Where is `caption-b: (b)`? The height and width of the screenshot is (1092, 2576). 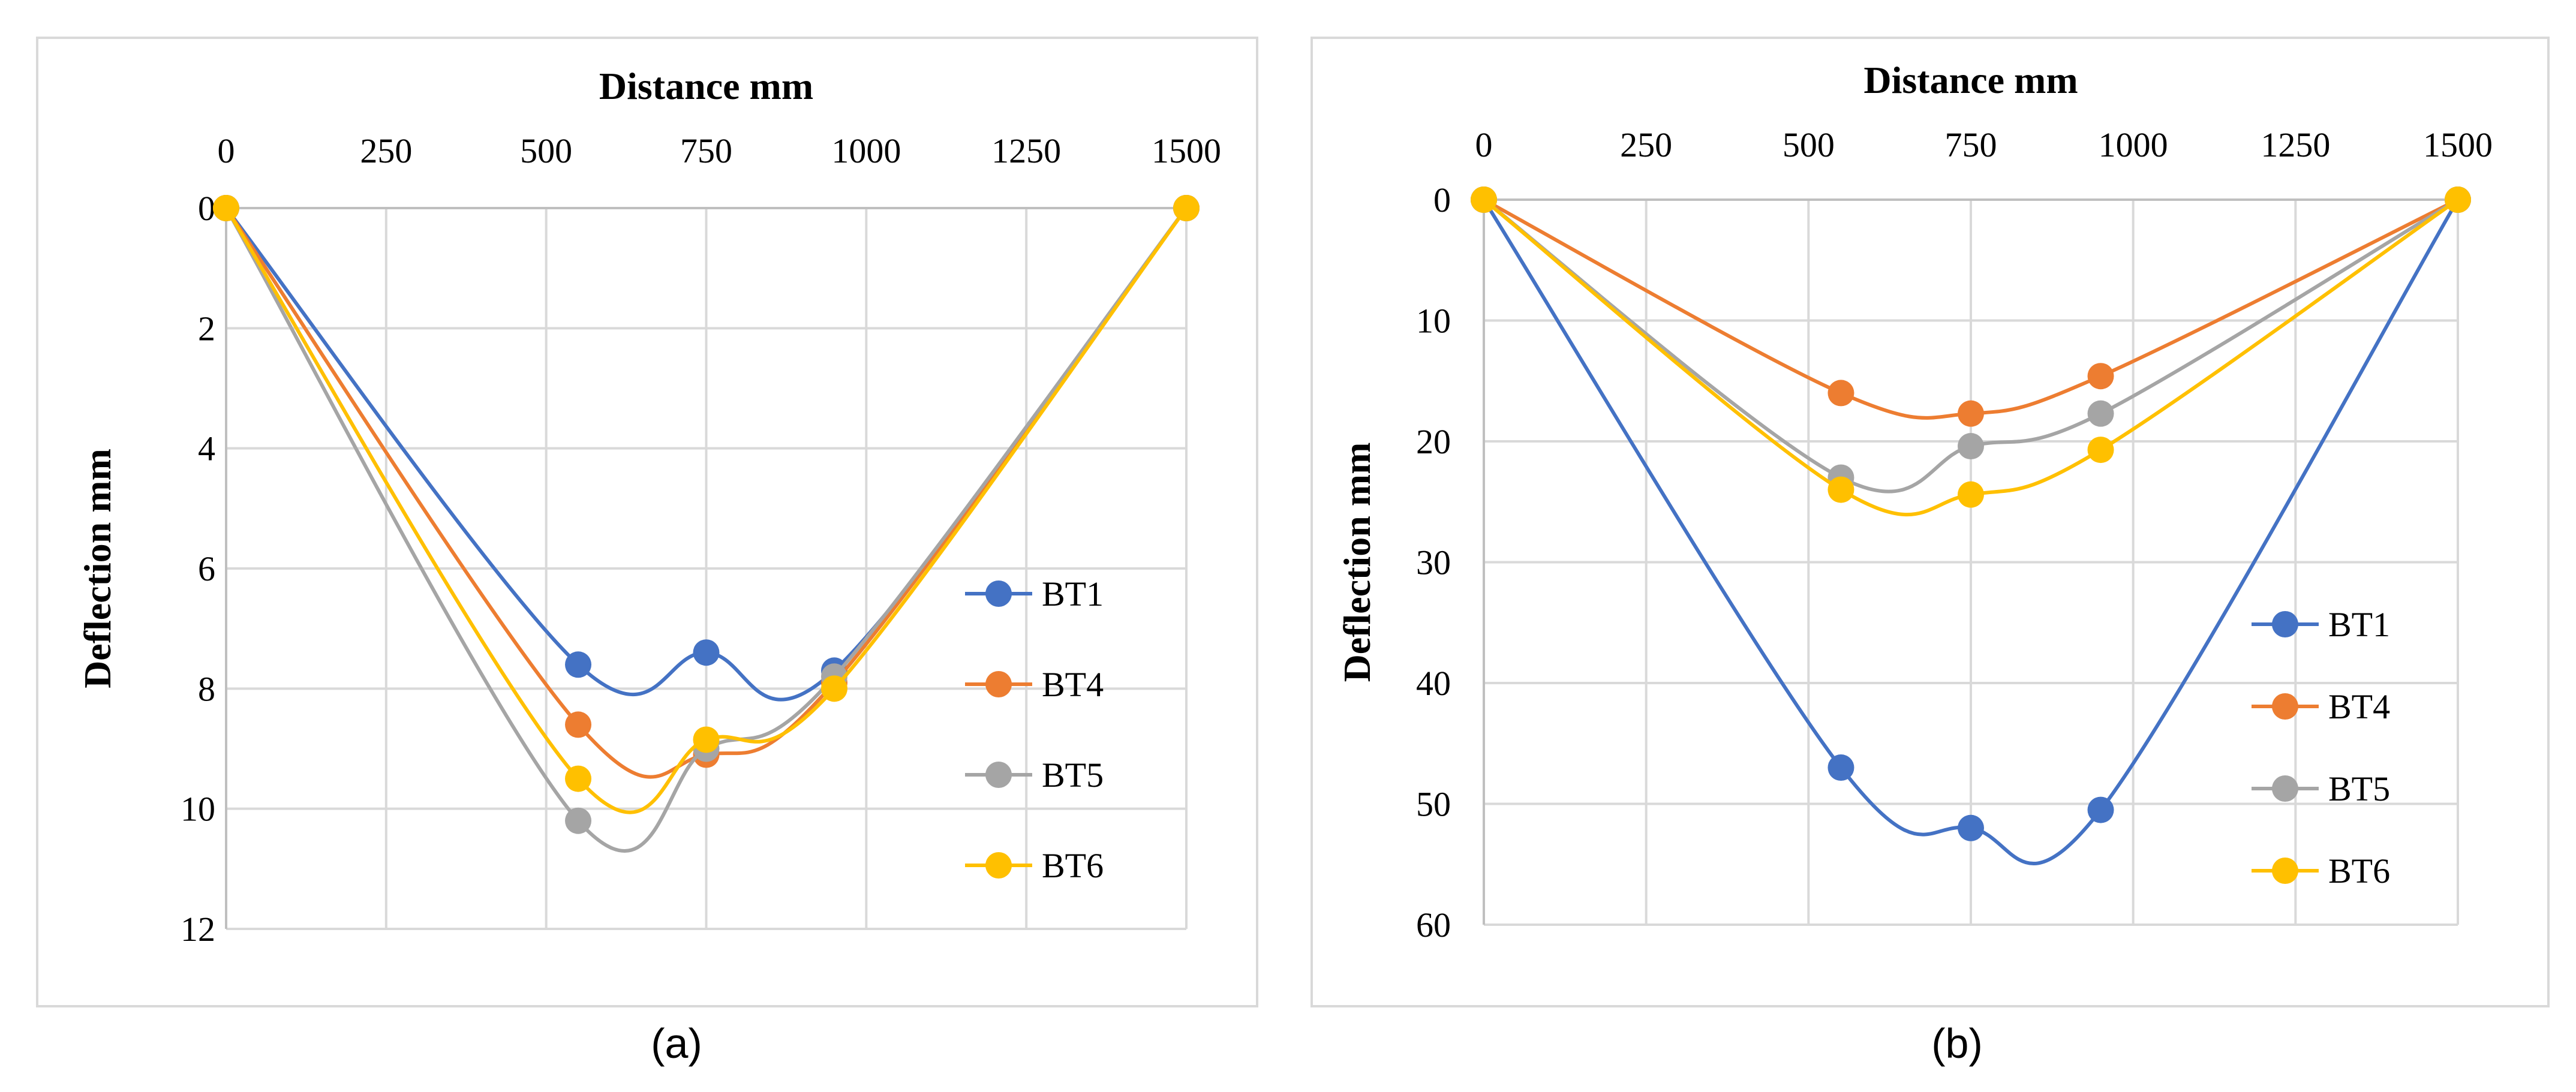
caption-b: (b) is located at coordinates (1957, 1043).